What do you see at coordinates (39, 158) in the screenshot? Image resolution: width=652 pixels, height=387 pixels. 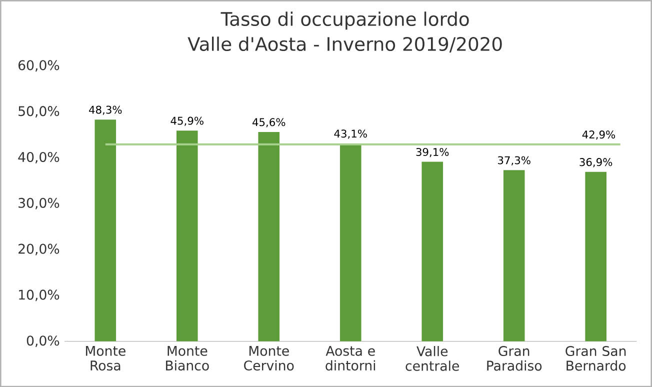 I see `y-tick-label: 40,0%` at bounding box center [39, 158].